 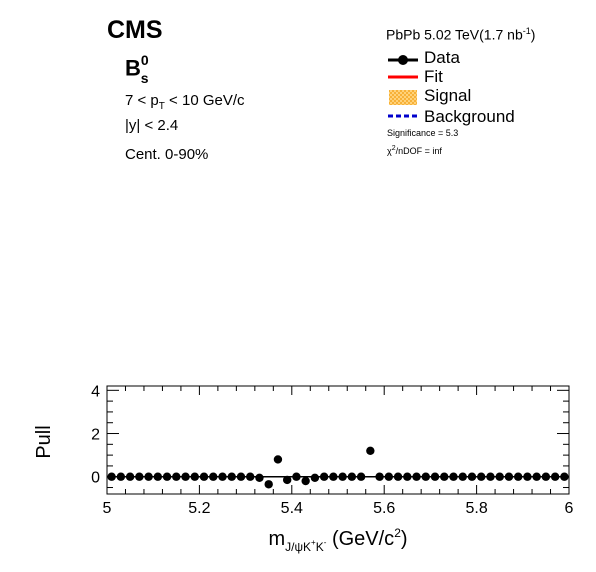 I want to click on particle-sub: s, so click(x=144, y=77).